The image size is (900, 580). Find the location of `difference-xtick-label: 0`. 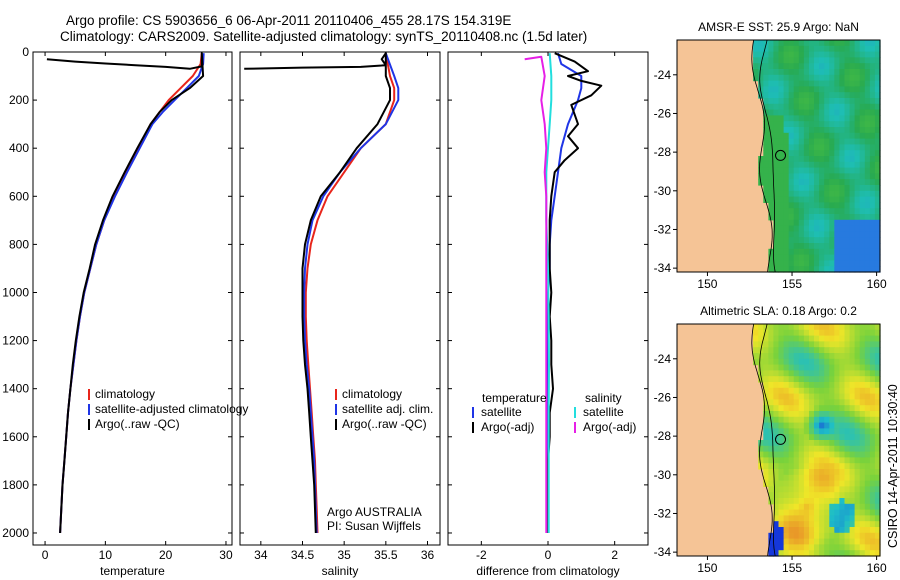

difference-xtick-label: 0 is located at coordinates (548, 555).